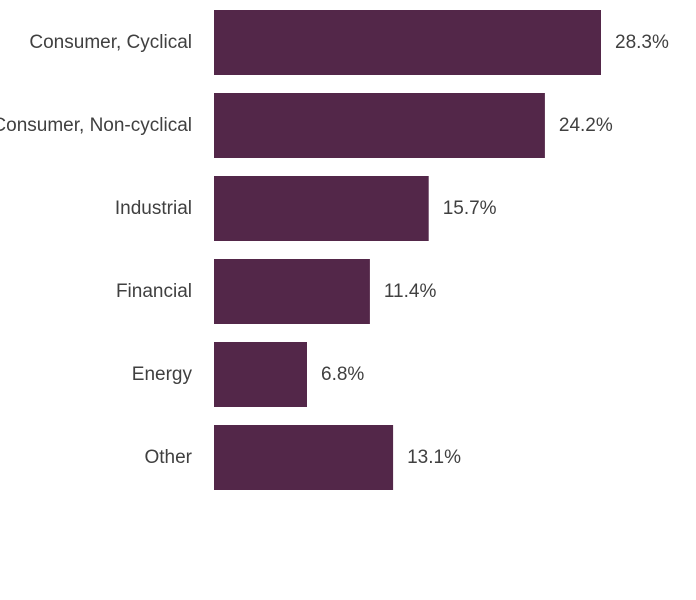 This screenshot has height=600, width=696. What do you see at coordinates (153, 208) in the screenshot?
I see `category-label-2: Industrial` at bounding box center [153, 208].